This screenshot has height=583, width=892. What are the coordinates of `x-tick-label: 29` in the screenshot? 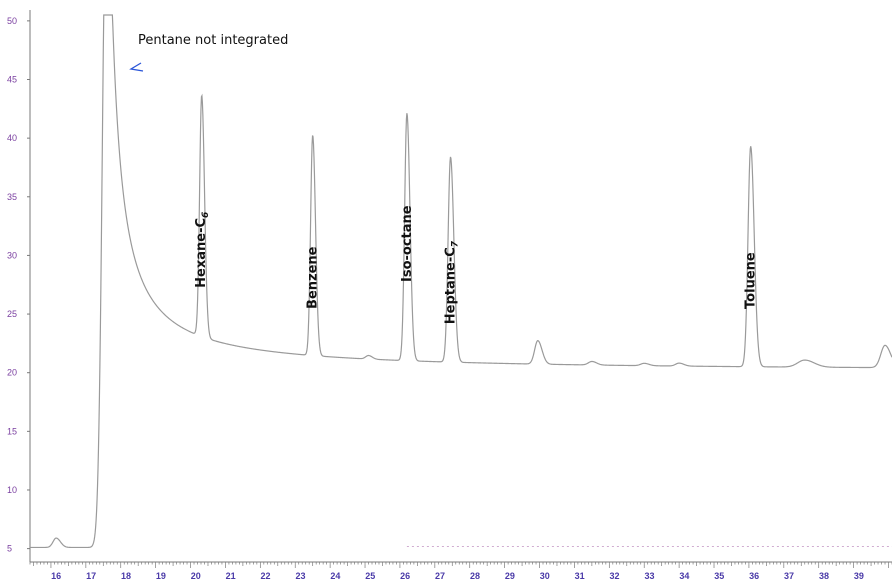 It's located at (510, 576).